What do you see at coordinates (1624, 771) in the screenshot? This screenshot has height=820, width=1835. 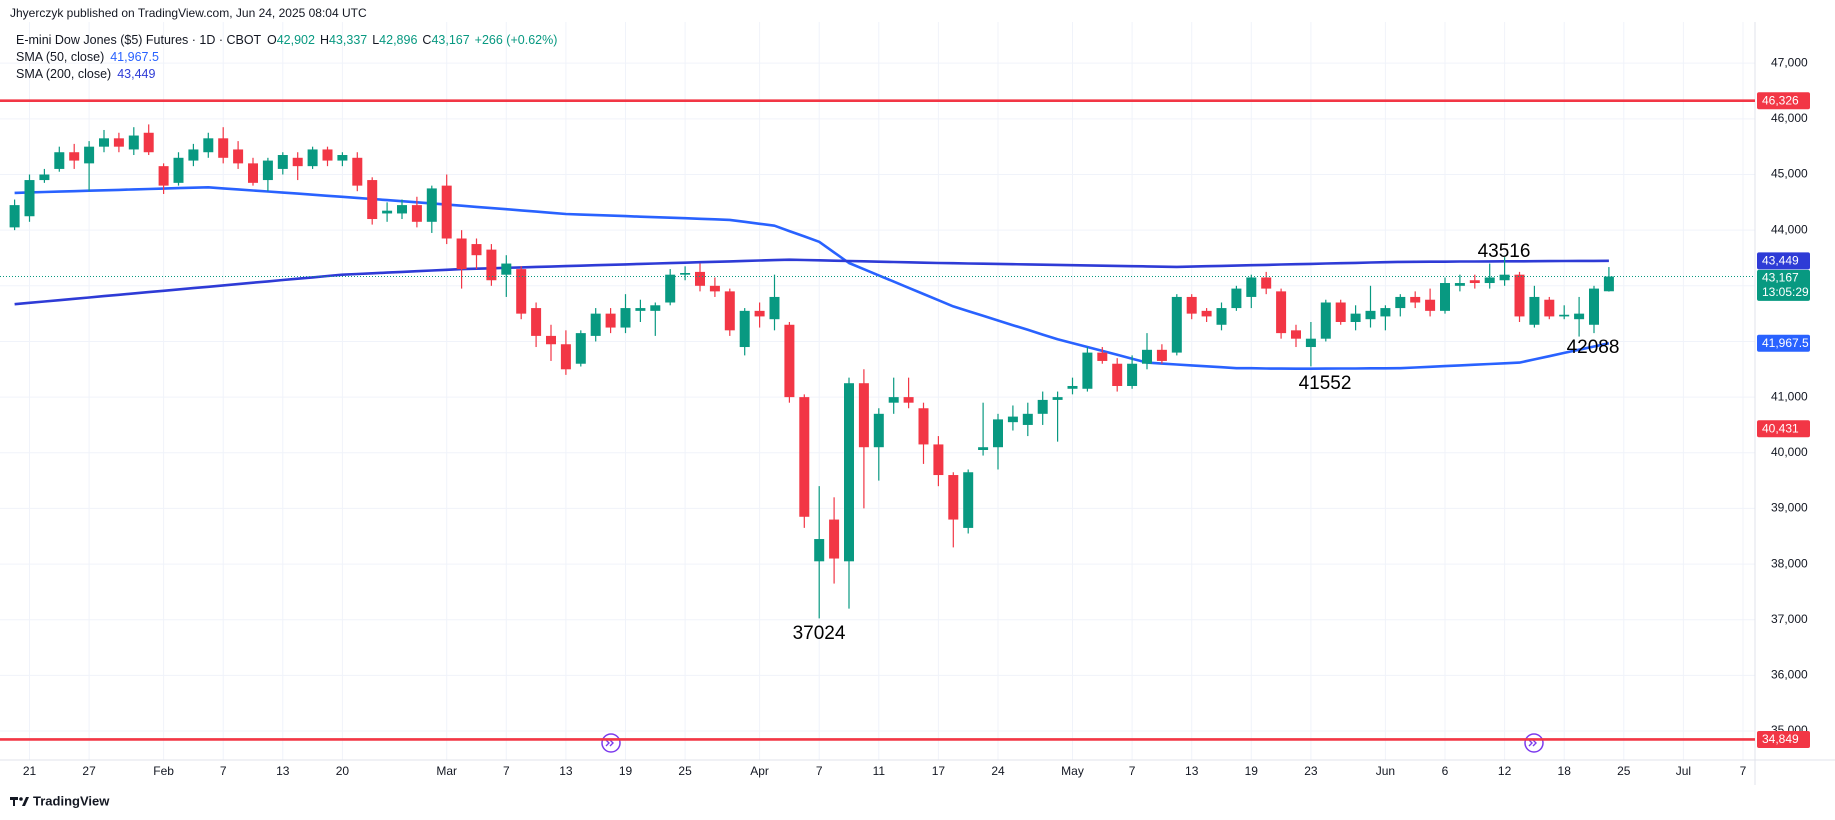 I see `x-tick-label: 25` at bounding box center [1624, 771].